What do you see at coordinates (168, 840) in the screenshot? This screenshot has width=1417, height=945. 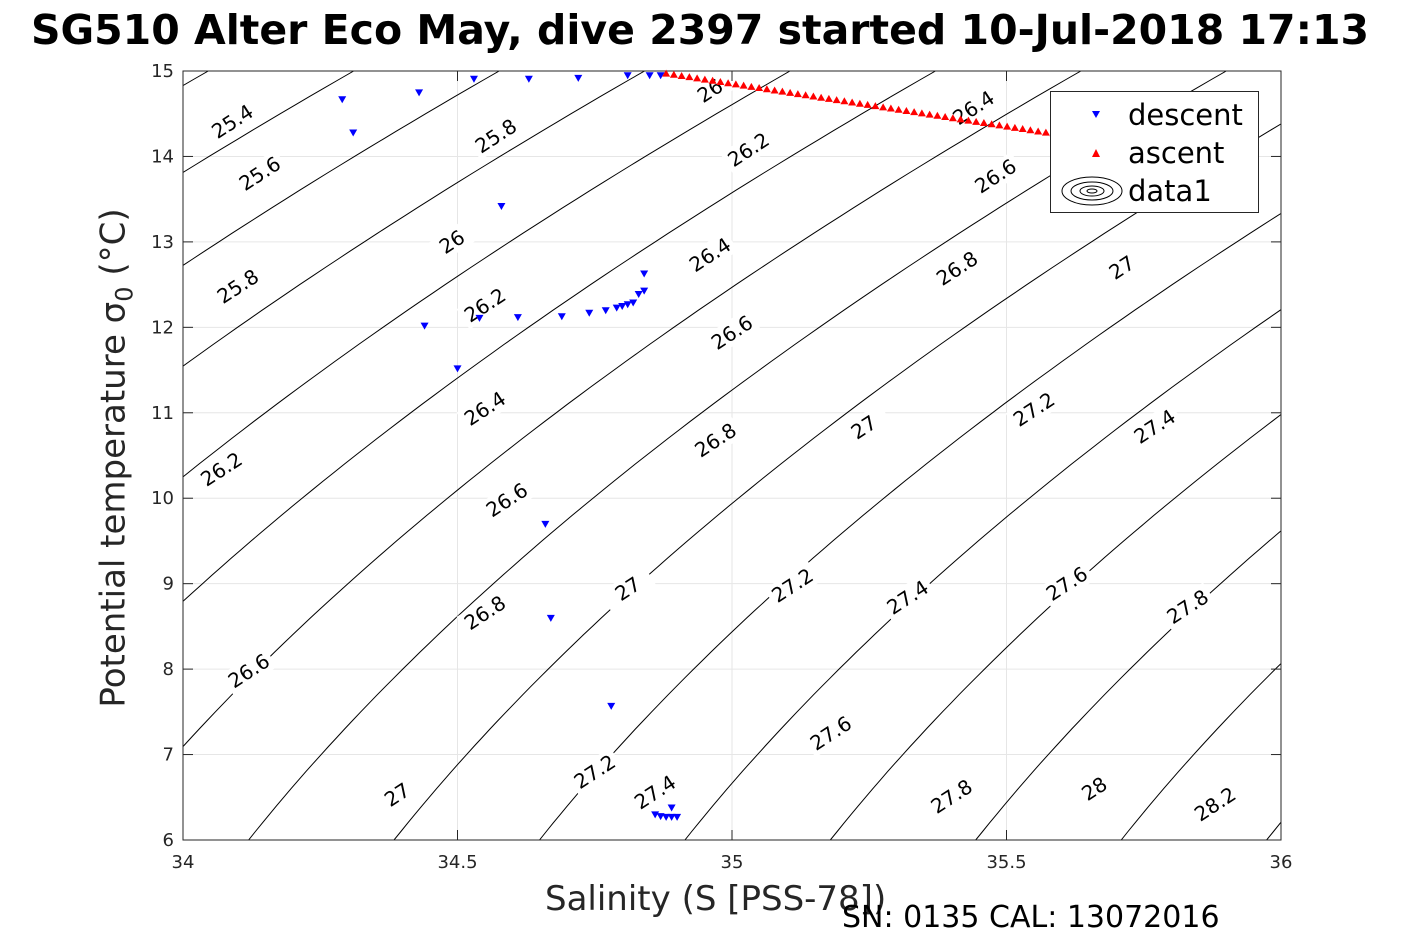 I see `y-tick-label: 6` at bounding box center [168, 840].